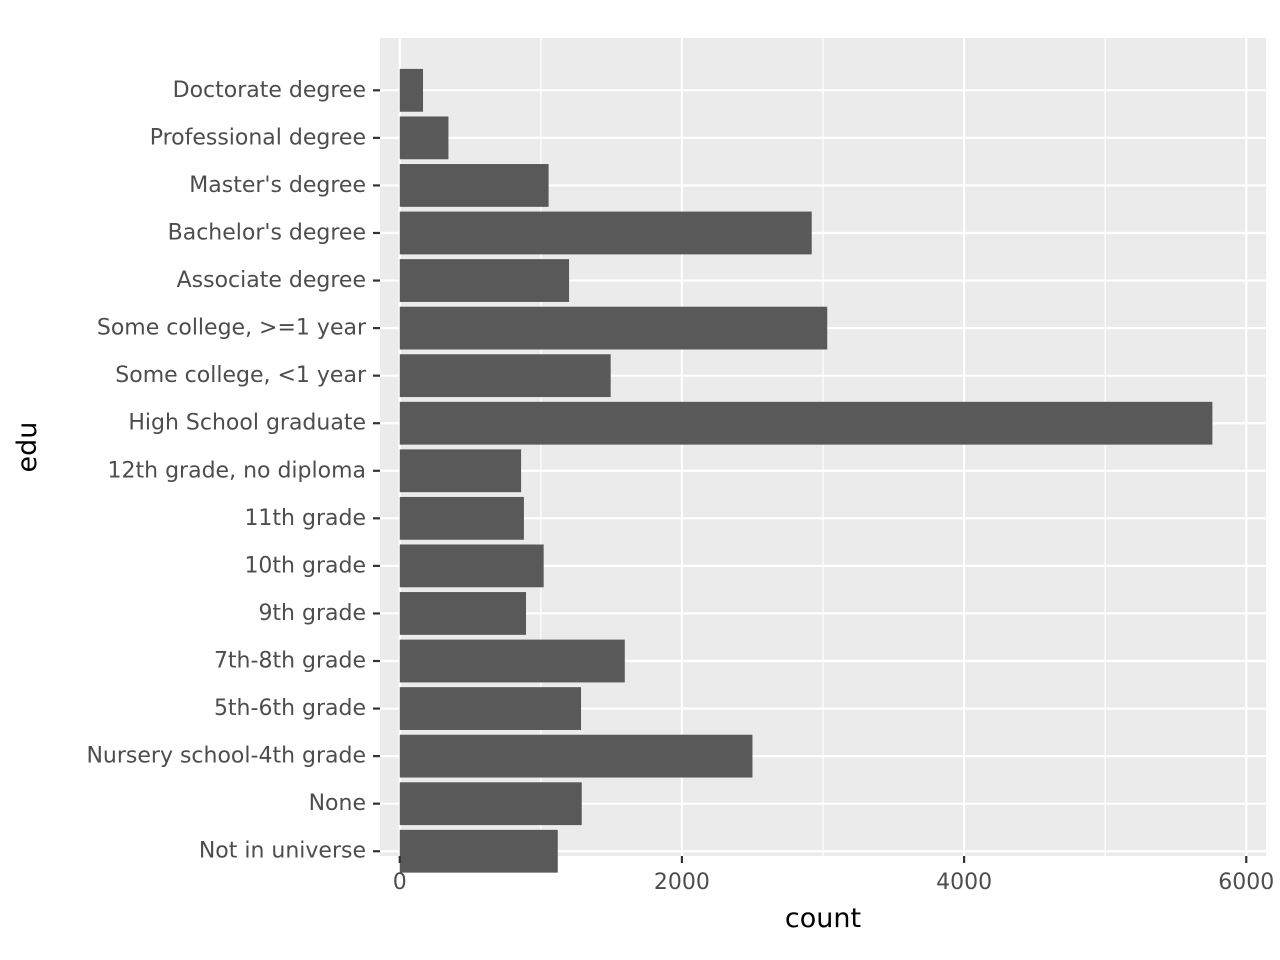  I want to click on x-tick-label: 6000, so click(1246, 882).